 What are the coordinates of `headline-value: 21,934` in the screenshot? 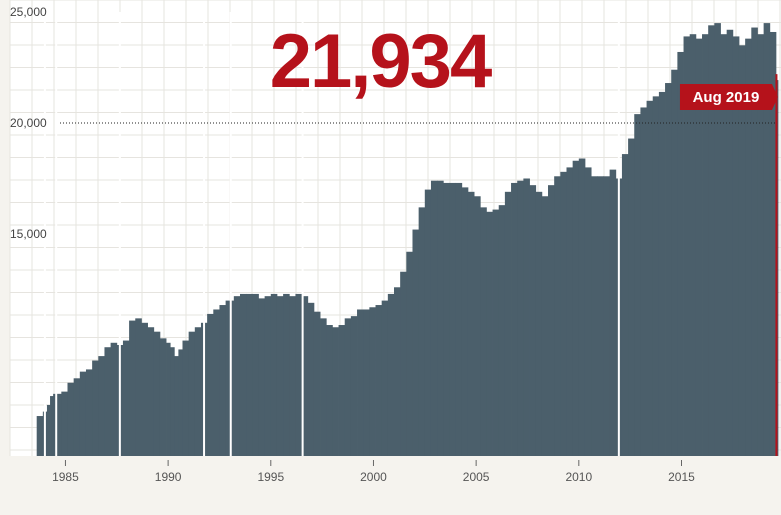 It's located at (381, 61).